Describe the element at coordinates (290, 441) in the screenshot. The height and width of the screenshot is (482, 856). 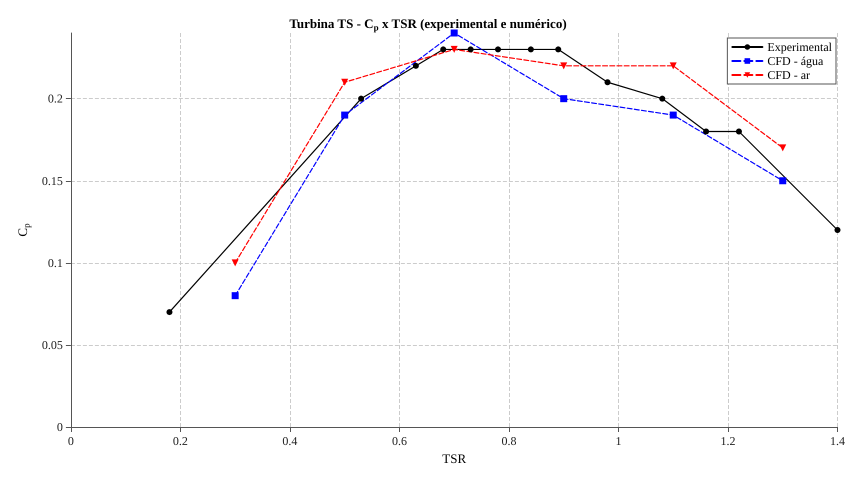
I see `x-tick-label: 0.4` at that location.